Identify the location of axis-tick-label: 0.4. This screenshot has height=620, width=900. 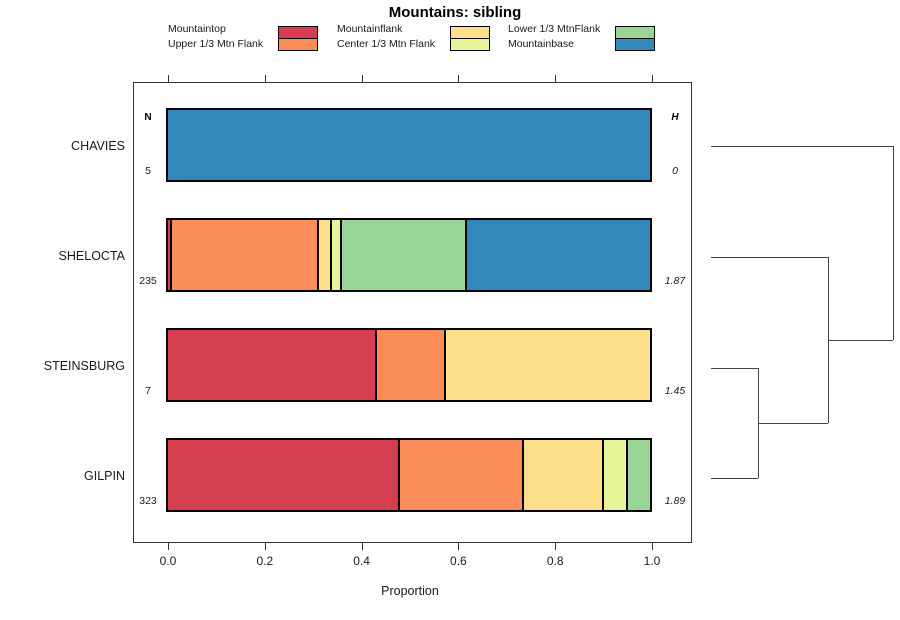
(361, 561).